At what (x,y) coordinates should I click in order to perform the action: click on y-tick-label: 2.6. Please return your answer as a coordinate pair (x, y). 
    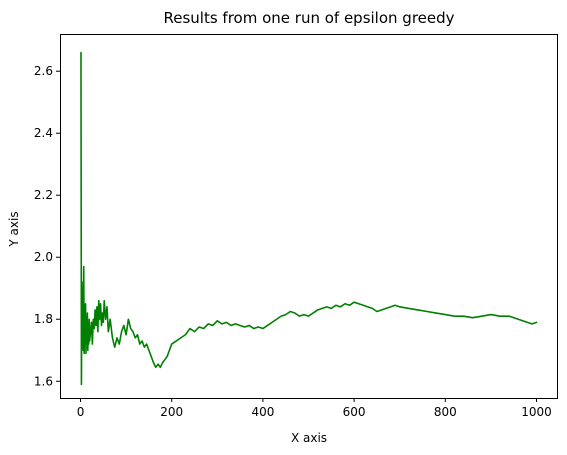
    Looking at the image, I should click on (43, 71).